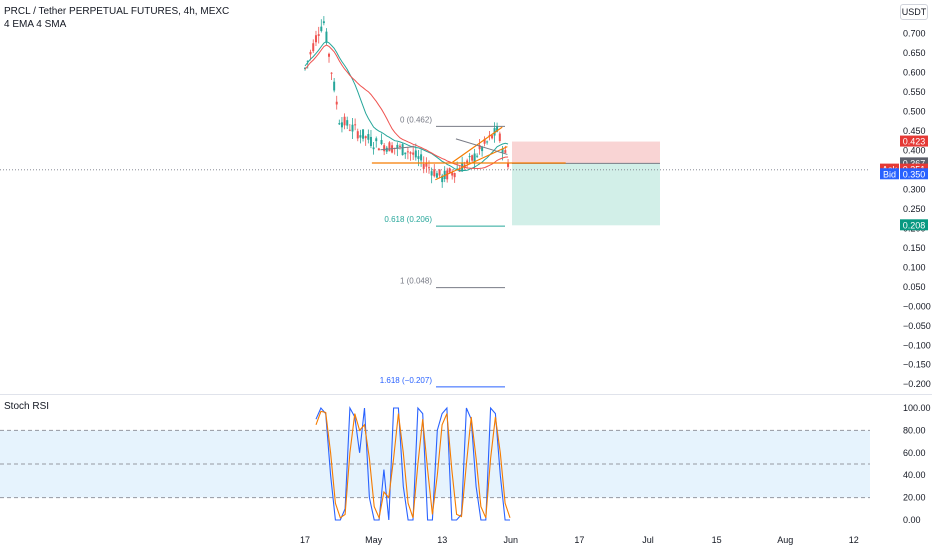 This screenshot has width=932, height=550. What do you see at coordinates (914, 34) in the screenshot?
I see `price-tick-label: 0.700` at bounding box center [914, 34].